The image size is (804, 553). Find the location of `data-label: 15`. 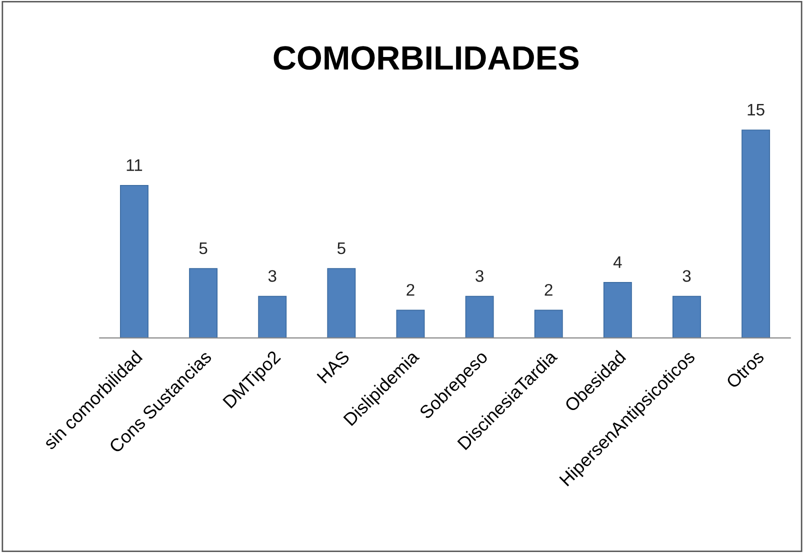

data-label: 15 is located at coordinates (756, 110).